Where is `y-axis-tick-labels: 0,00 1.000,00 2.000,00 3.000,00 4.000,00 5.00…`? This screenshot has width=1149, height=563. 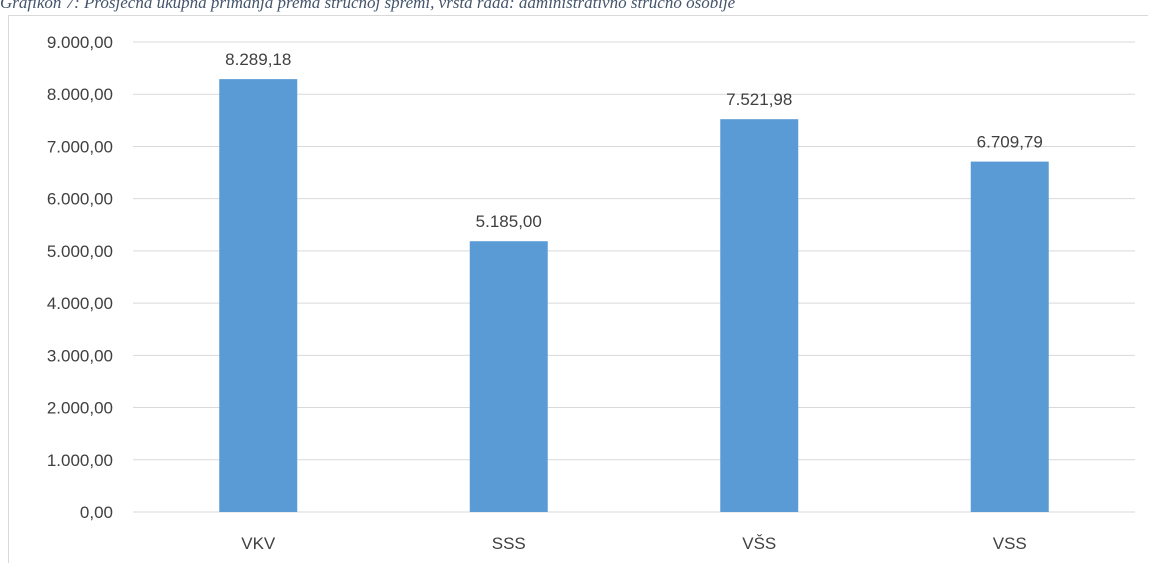
y-axis-tick-labels: 0,00 1.000,00 2.000,00 3.000,00 4.000,00 5.00… is located at coordinates (80, 277).